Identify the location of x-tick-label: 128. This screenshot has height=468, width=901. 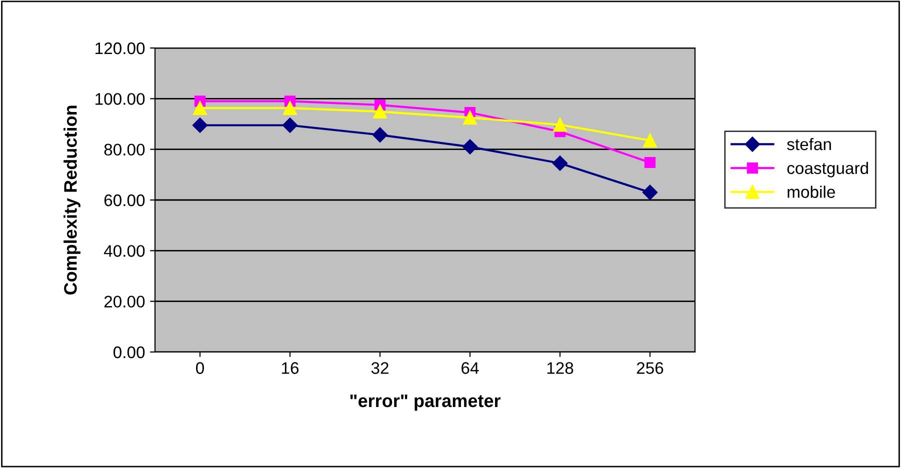
(560, 368).